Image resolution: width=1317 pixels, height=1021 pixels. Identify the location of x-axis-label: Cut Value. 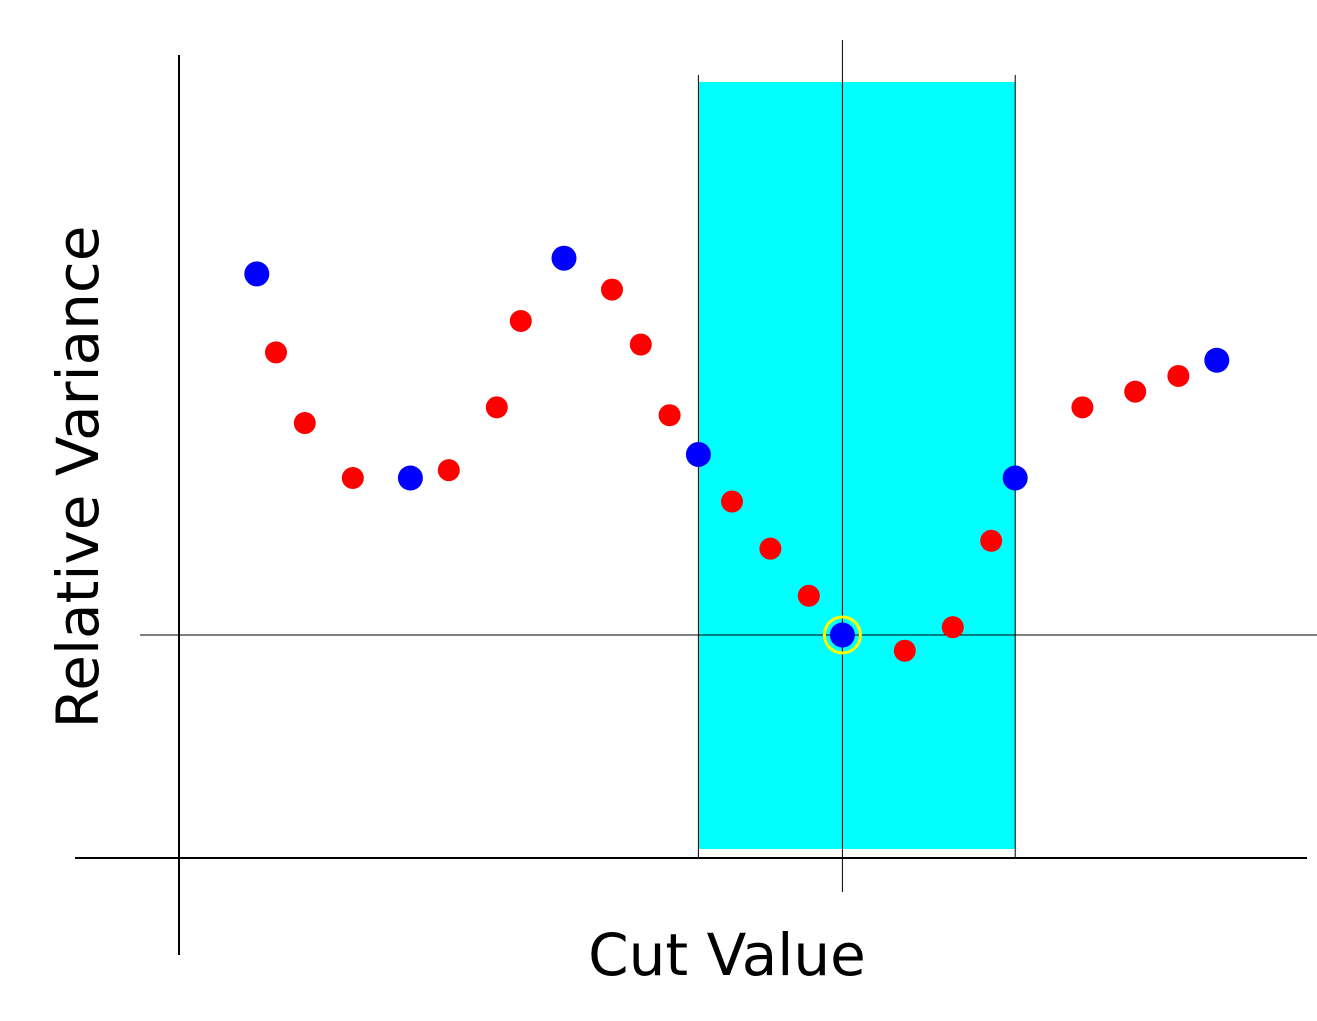
(727, 955).